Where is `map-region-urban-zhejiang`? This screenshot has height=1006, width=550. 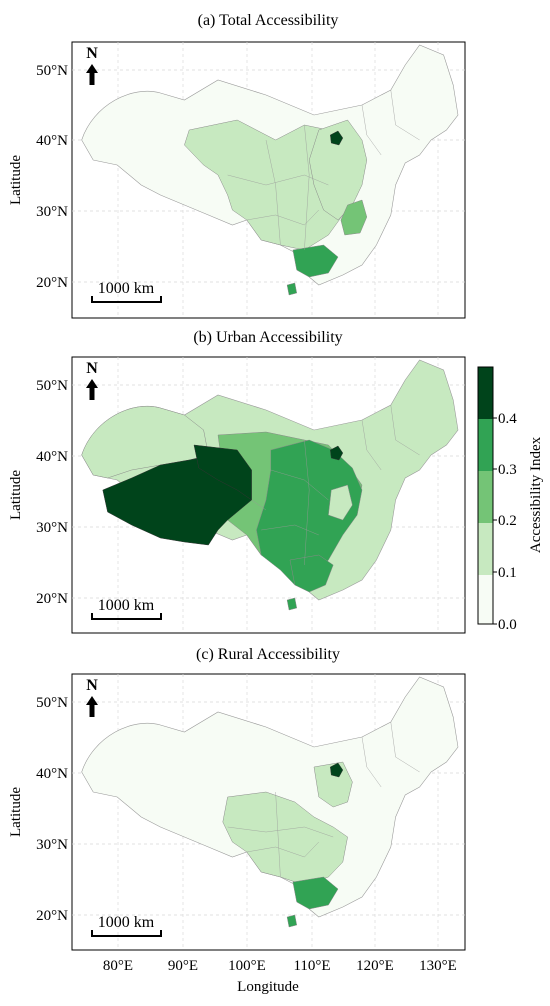 map-region-urban-zhejiang is located at coordinates (340, 502).